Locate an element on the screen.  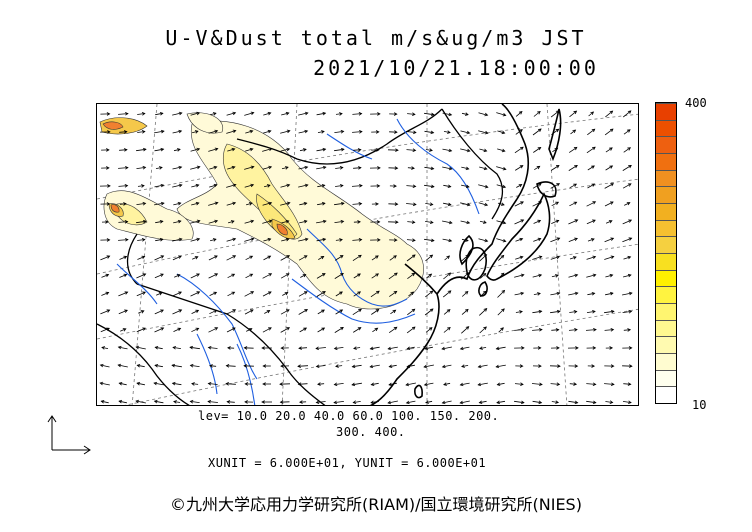
chart-title: U-V&Dust total m/s&ug/m3 JST is located at coordinates (376, 38).